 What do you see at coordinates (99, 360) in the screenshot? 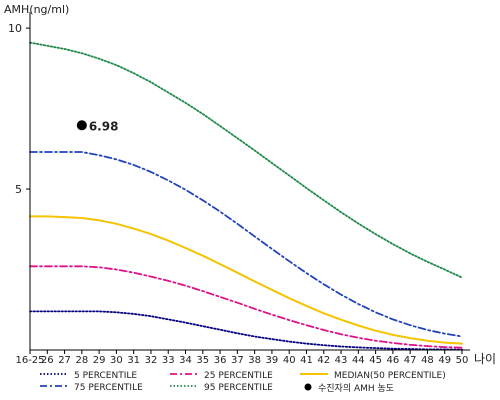
I see `x-tick-label: 29` at bounding box center [99, 360].